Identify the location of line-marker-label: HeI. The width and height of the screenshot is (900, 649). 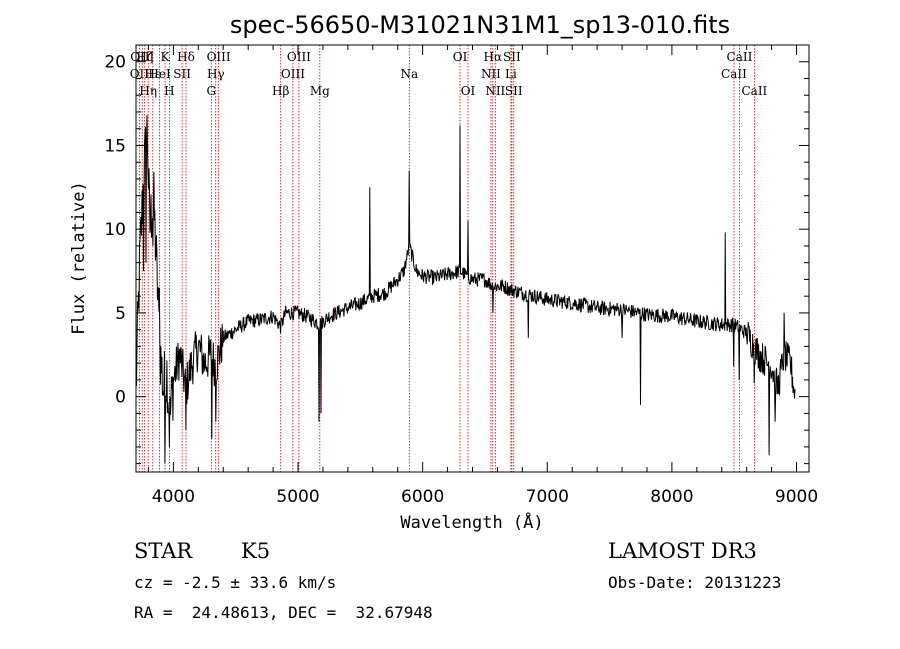
(159, 74).